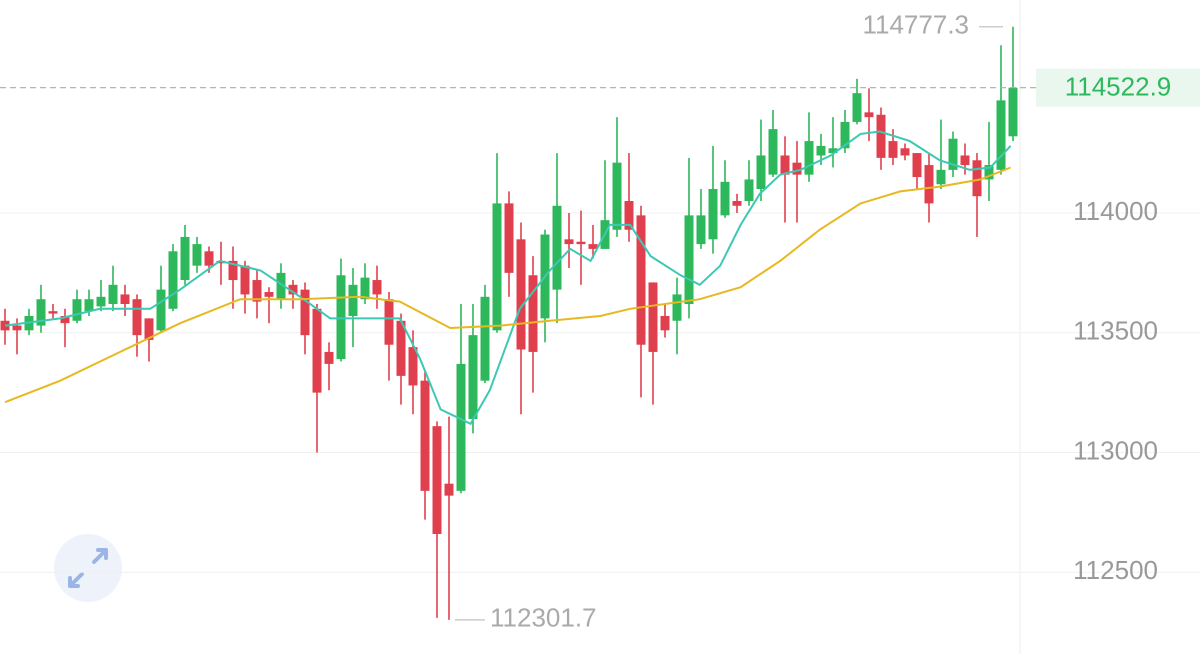 The width and height of the screenshot is (1200, 654). What do you see at coordinates (1115, 450) in the screenshot?
I see `y-tick-label: 113000` at bounding box center [1115, 450].